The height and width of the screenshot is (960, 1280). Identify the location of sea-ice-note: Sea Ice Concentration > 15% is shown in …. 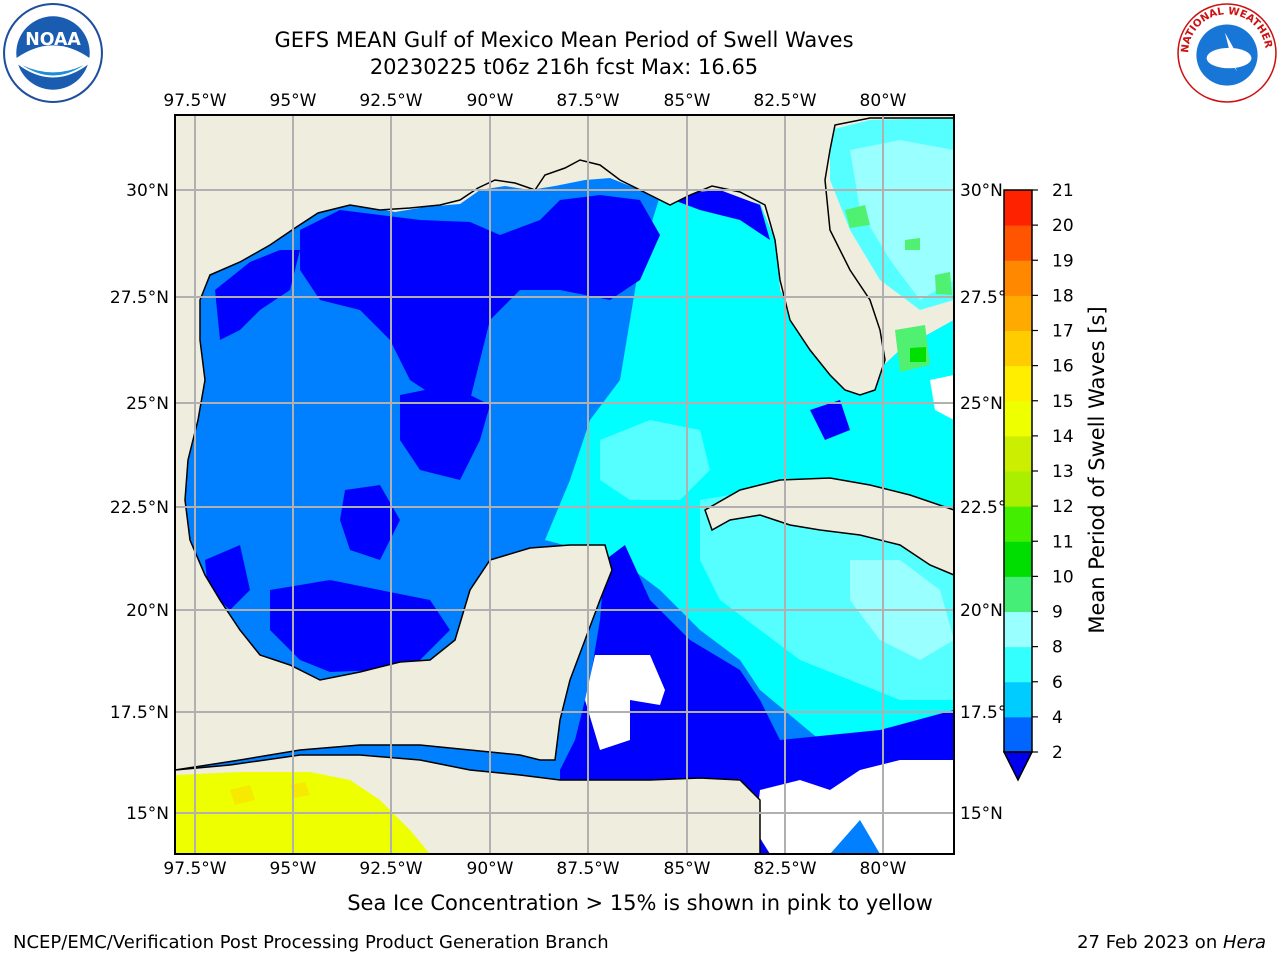
(640, 903).